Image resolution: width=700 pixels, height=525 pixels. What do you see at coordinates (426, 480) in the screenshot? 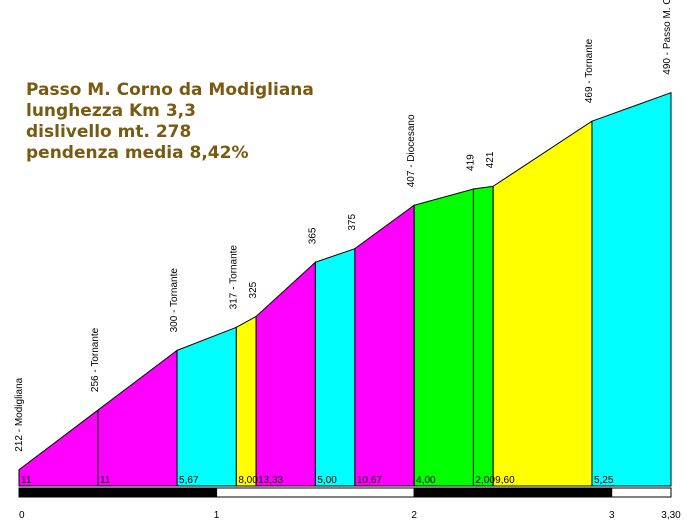
I see `segment-gradient-label: 4,00` at bounding box center [426, 480].